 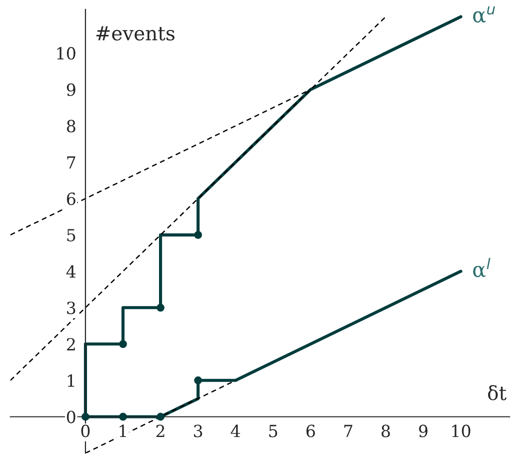 What do you see at coordinates (123, 431) in the screenshot?
I see `x-tick-label: 1` at bounding box center [123, 431].